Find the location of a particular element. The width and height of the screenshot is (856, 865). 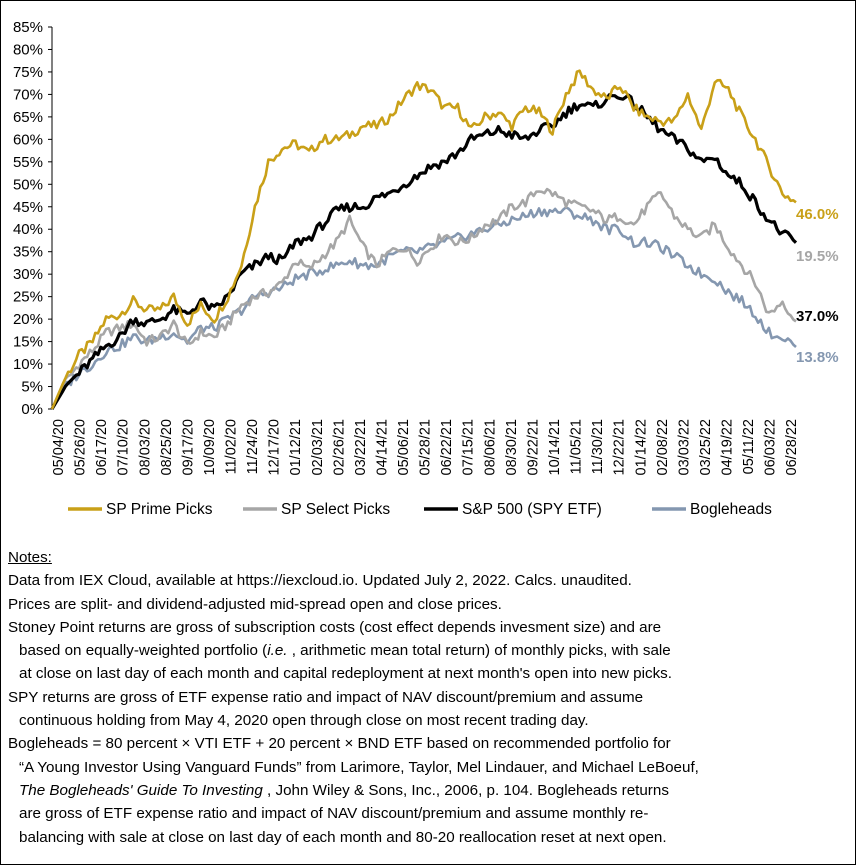

x-tick-label: 07/15/21 is located at coordinates (469, 447).